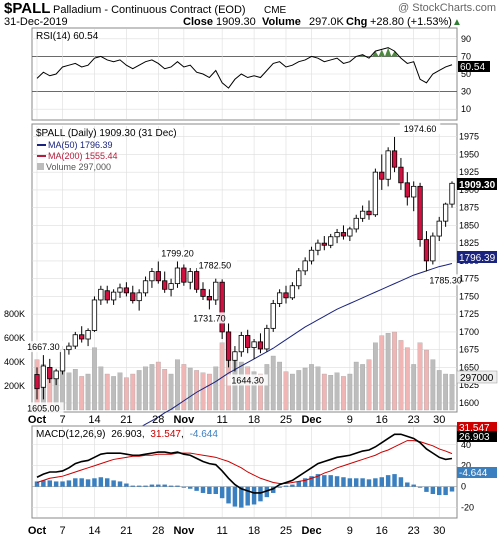 Image resolution: width=500 pixels, height=540 pixels. I want to click on volume-tick-label: 800K, so click(14, 314).